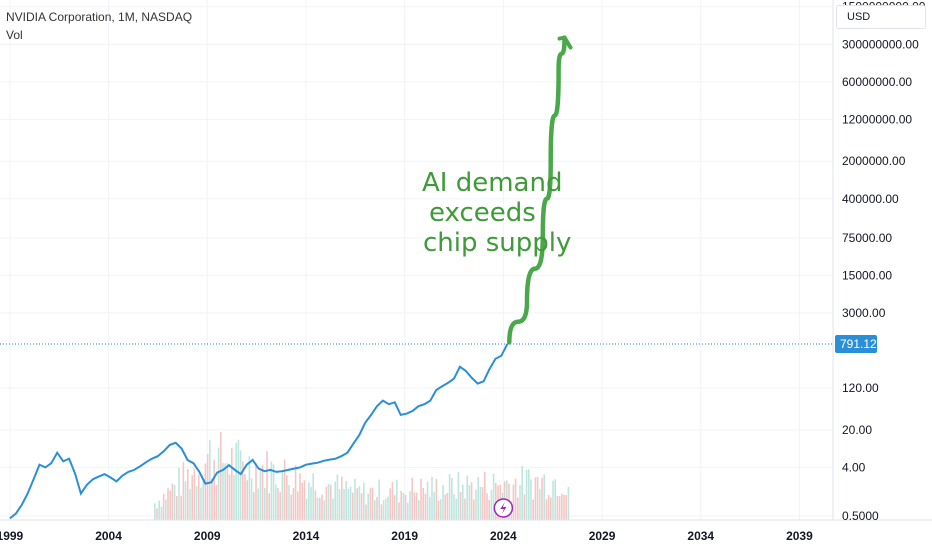 This screenshot has height=550, width=932. I want to click on y-tick-label: 3000.00, so click(864, 313).